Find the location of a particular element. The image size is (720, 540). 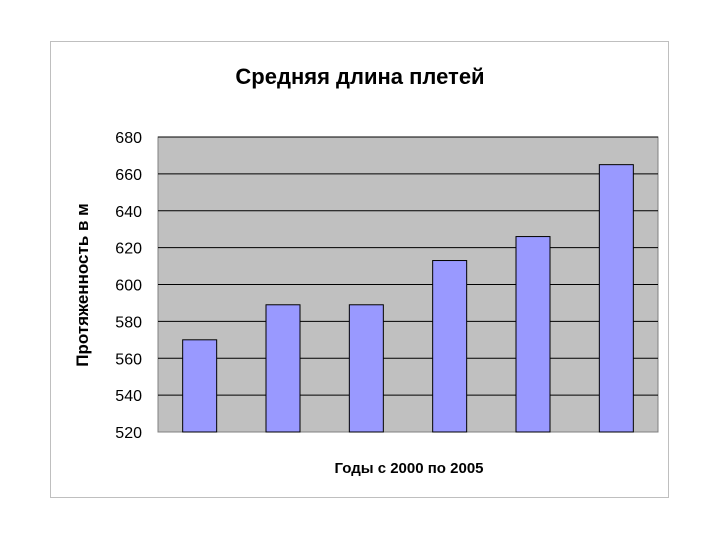

y-tick-label: 540 is located at coordinates (128, 396).